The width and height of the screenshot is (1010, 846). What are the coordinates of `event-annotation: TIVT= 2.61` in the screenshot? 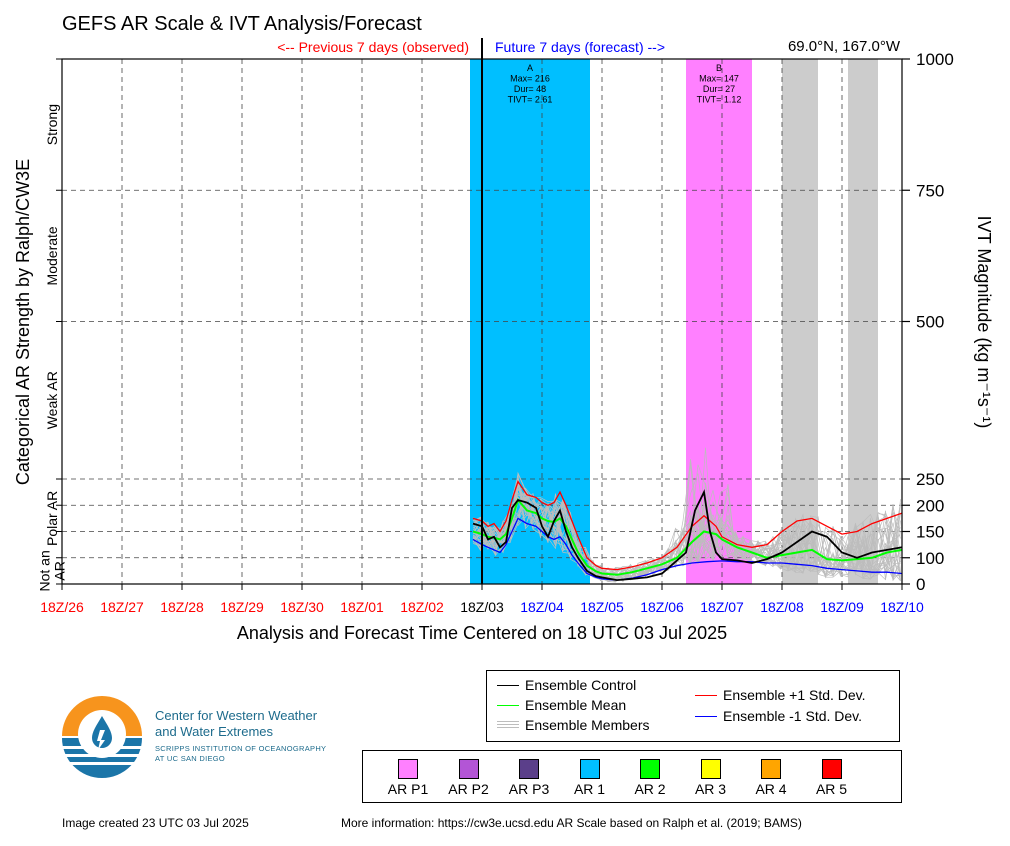 It's located at (530, 100).